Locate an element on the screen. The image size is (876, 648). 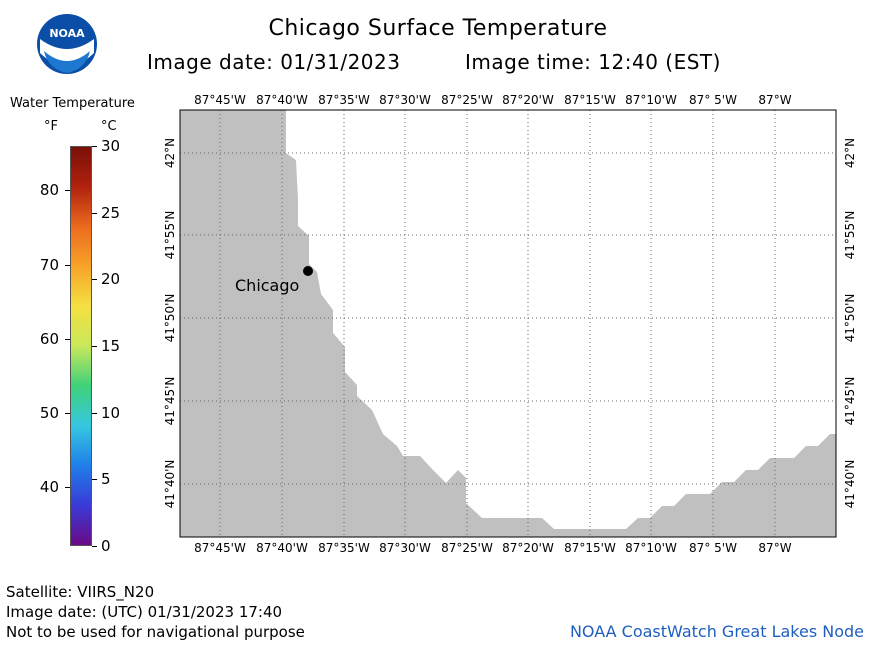
bottom-longitude-label: 87°10'W is located at coordinates (651, 548).